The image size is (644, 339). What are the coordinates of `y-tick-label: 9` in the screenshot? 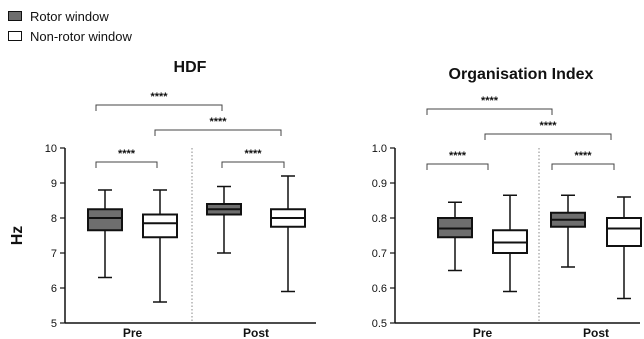 It's located at (54, 184).